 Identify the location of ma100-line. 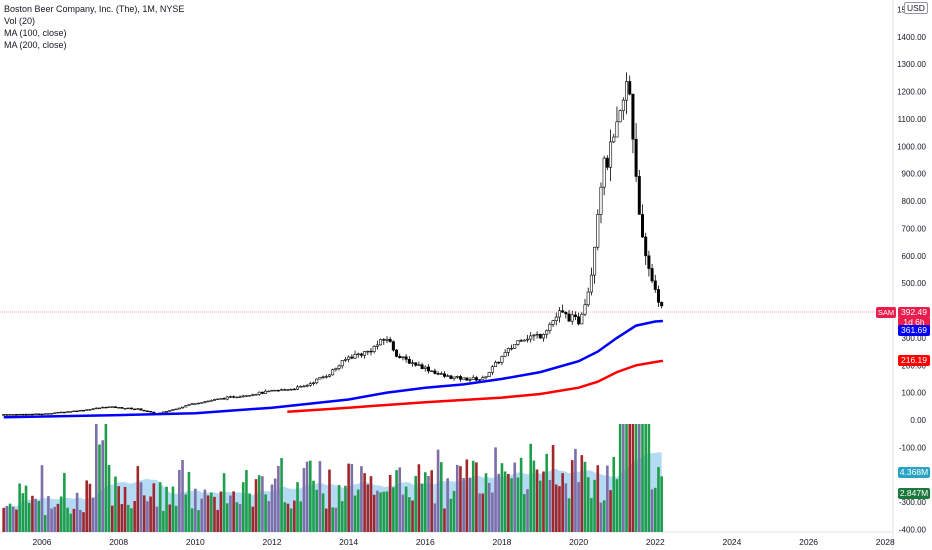
(333, 369).